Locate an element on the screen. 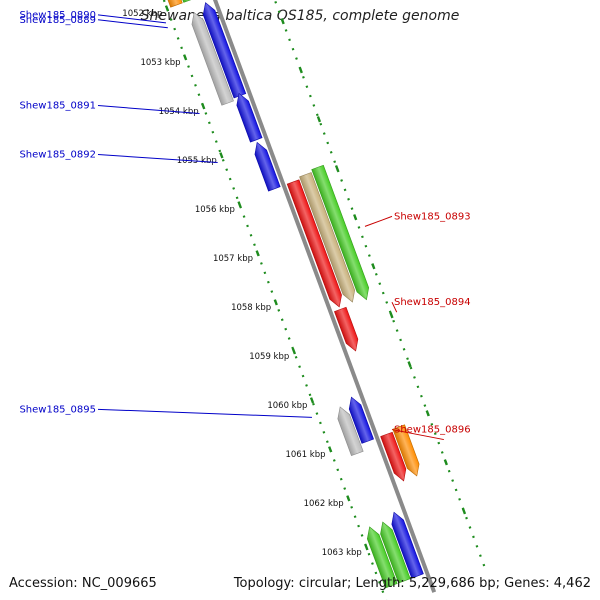 The image size is (600, 600). topology-value: circular is located at coordinates (322, 583).